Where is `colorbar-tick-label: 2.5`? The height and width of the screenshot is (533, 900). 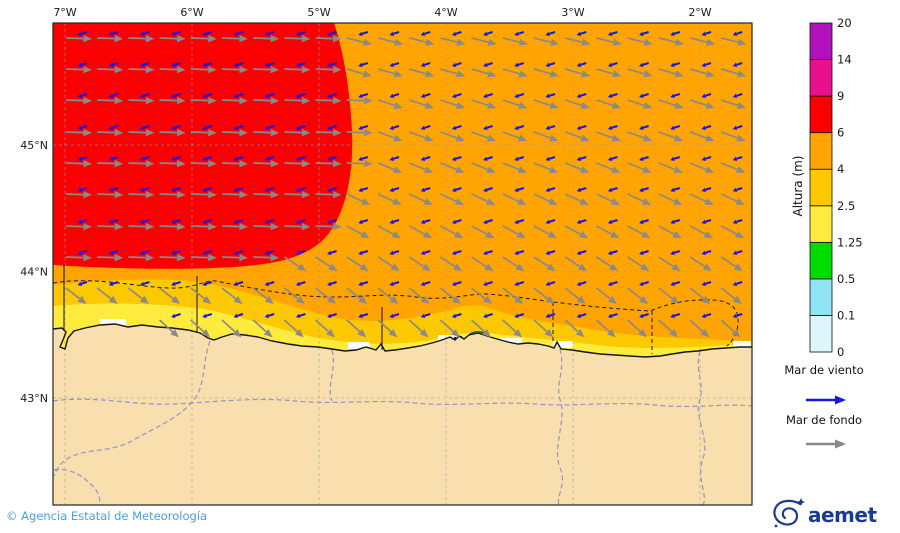 colorbar-tick-label: 2.5 is located at coordinates (846, 206).